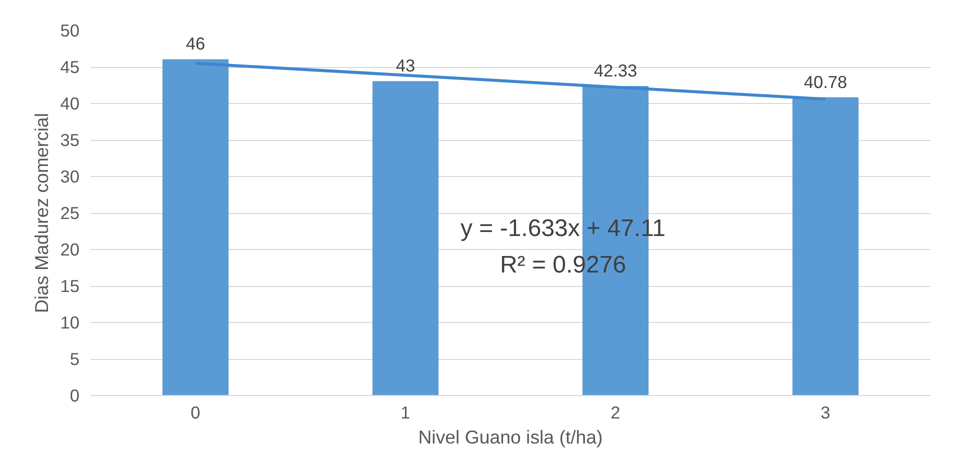 This screenshot has height=454, width=960. I want to click on x-tick-label: 1, so click(405, 412).